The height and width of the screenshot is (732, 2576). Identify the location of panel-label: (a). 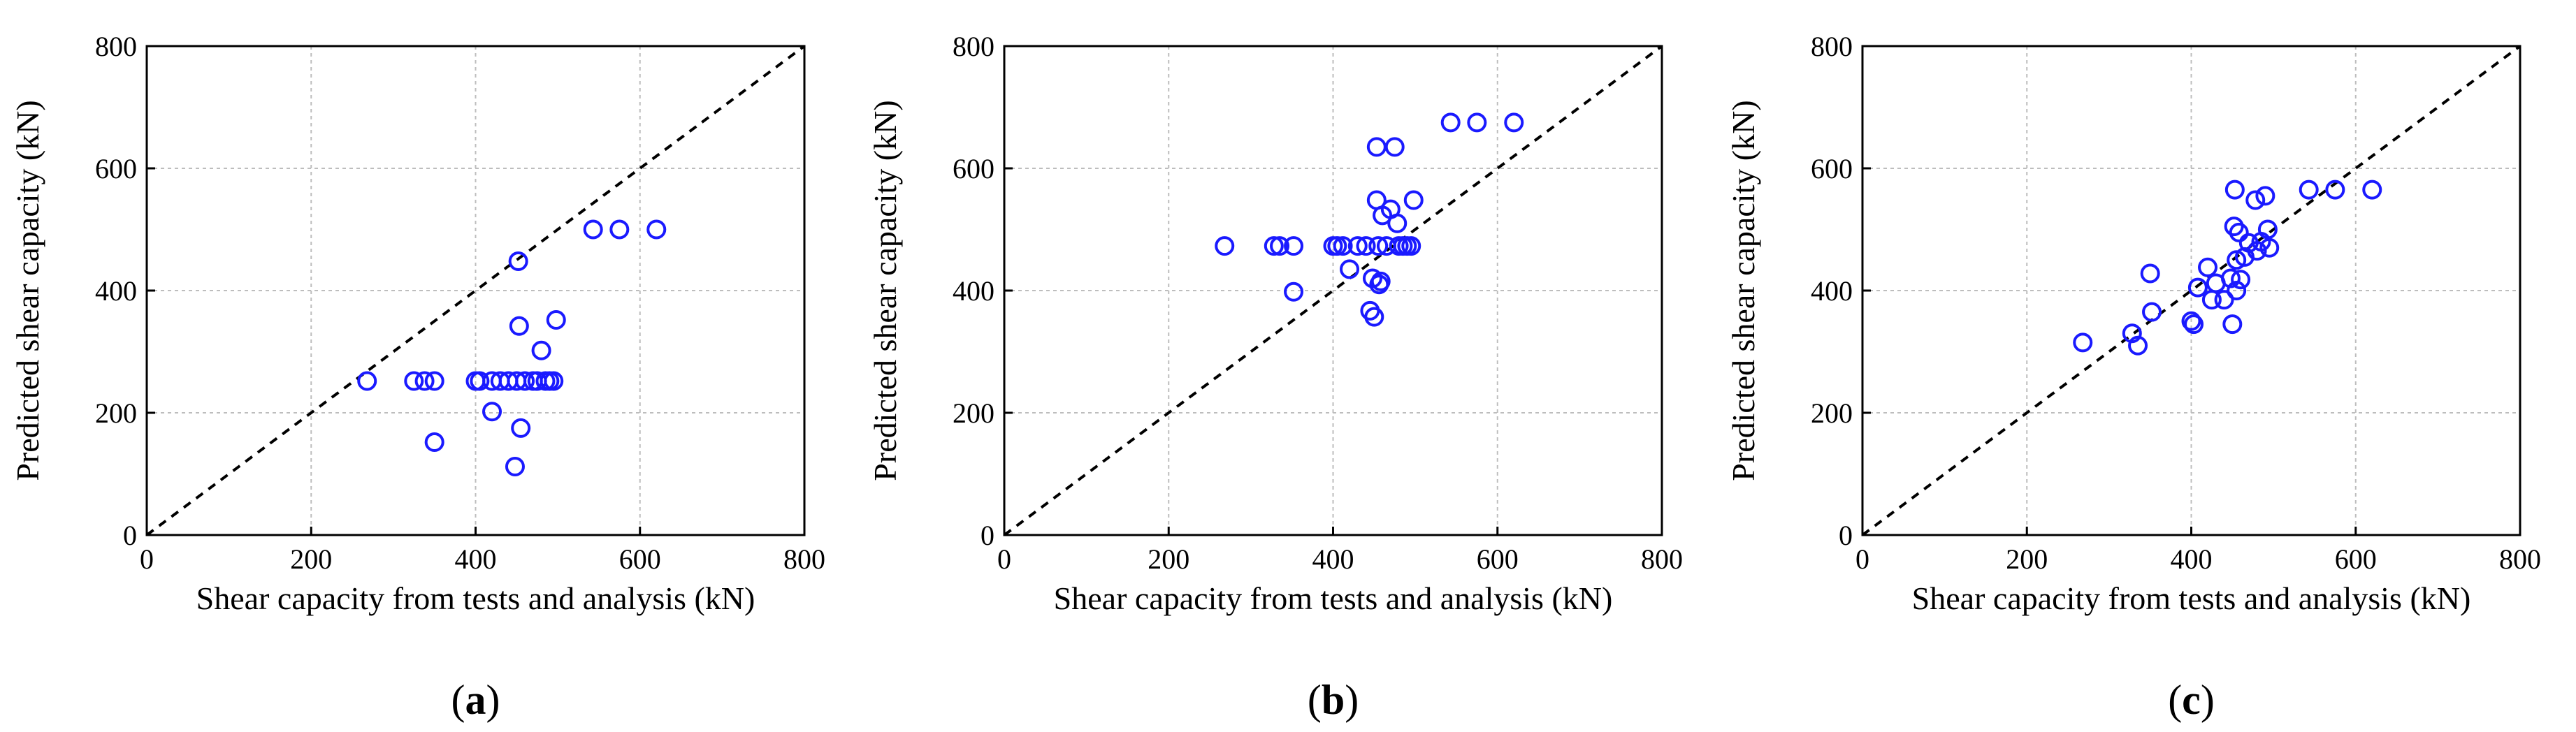
(476, 700).